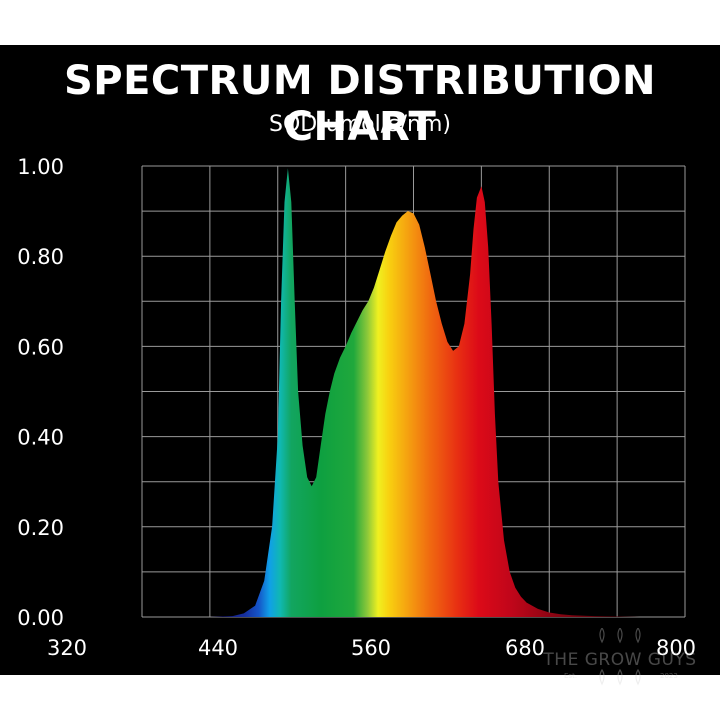 This screenshot has height=720, width=720. Describe the element at coordinates (620, 657) in the screenshot. I see `leaf-cluster-icon` at that location.